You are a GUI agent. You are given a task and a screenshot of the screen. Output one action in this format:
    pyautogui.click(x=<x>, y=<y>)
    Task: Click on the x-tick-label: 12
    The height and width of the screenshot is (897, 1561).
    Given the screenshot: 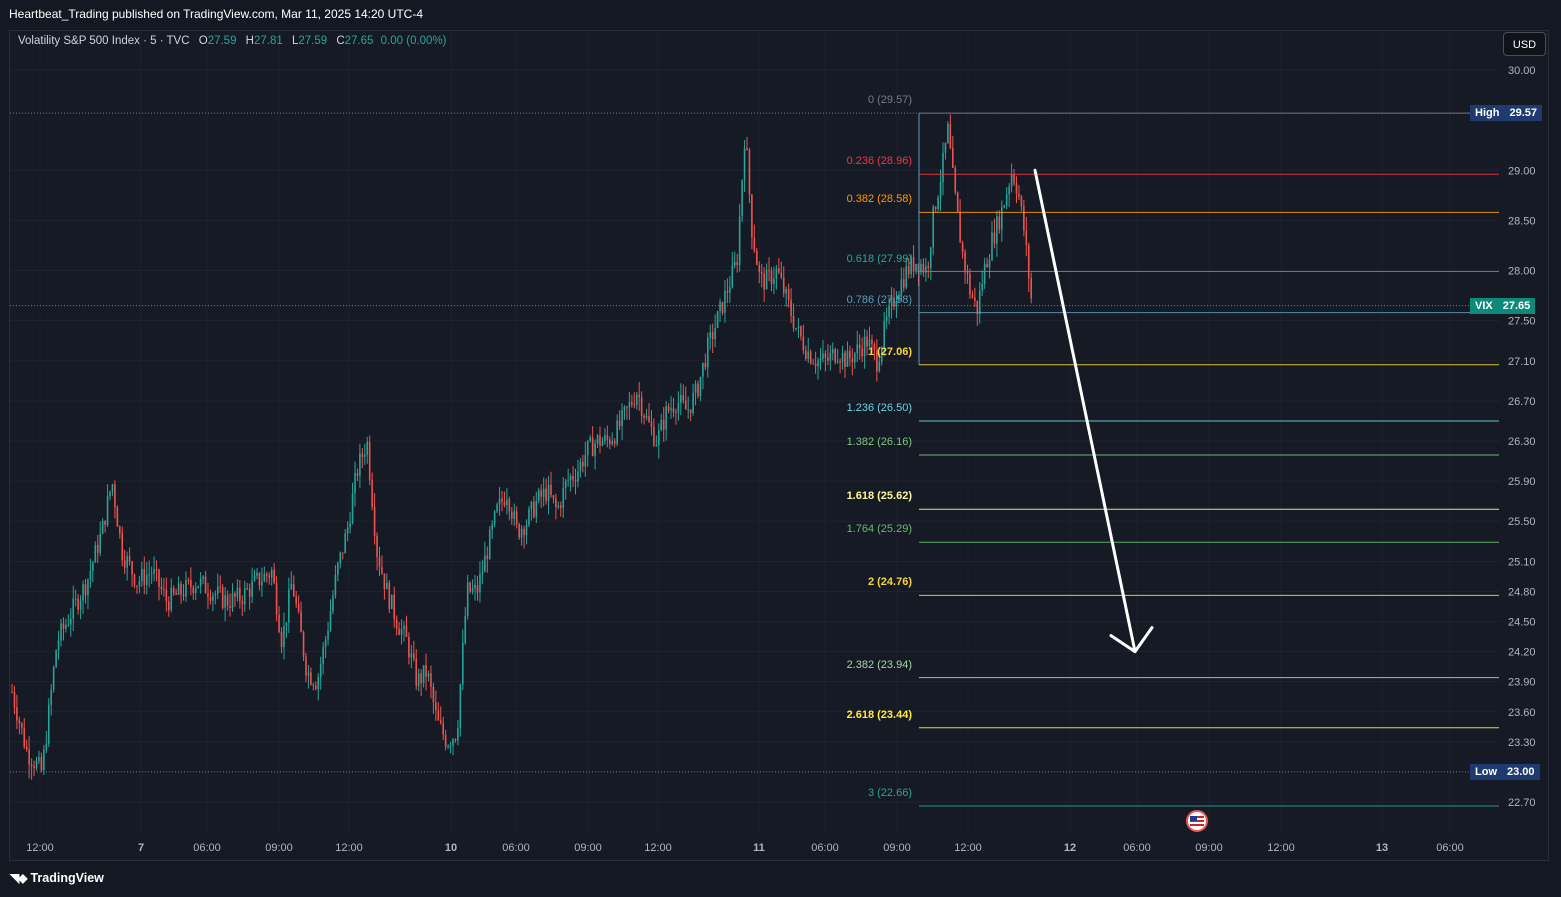 What is the action you would take?
    pyautogui.click(x=1070, y=848)
    